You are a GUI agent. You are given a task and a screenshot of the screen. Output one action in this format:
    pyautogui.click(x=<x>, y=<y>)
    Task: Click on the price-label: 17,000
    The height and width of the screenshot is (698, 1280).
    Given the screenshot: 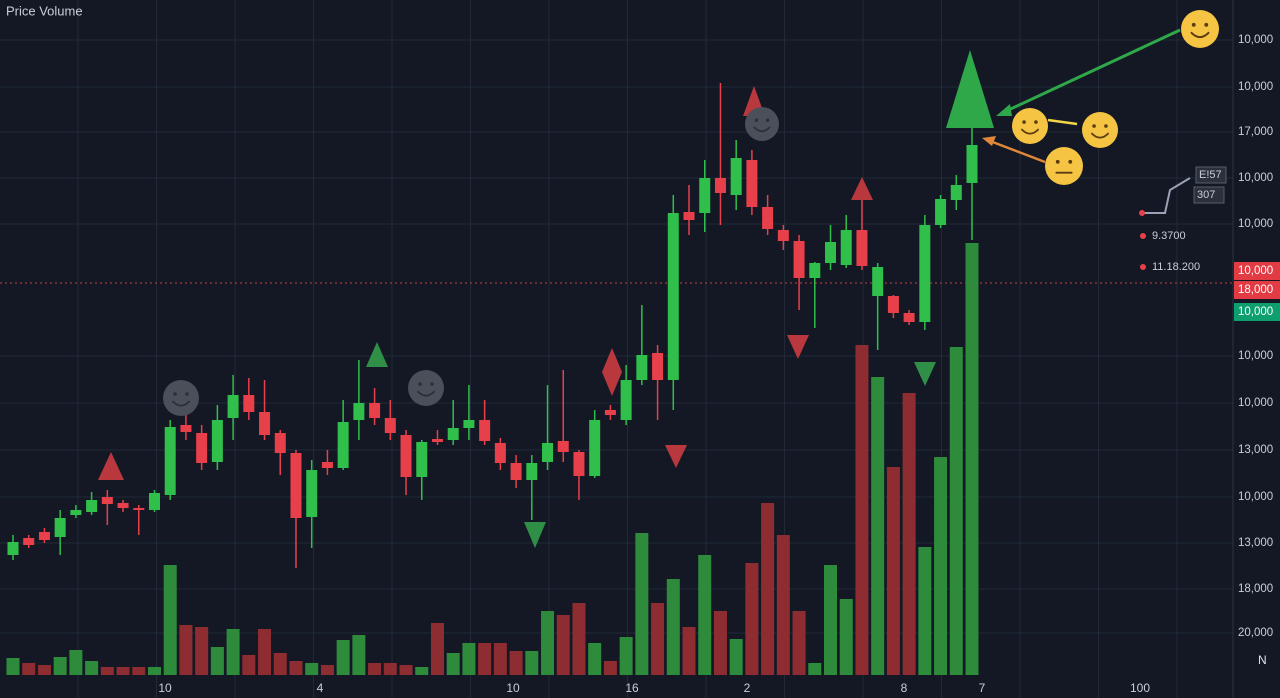 What is the action you would take?
    pyautogui.click(x=1255, y=132)
    